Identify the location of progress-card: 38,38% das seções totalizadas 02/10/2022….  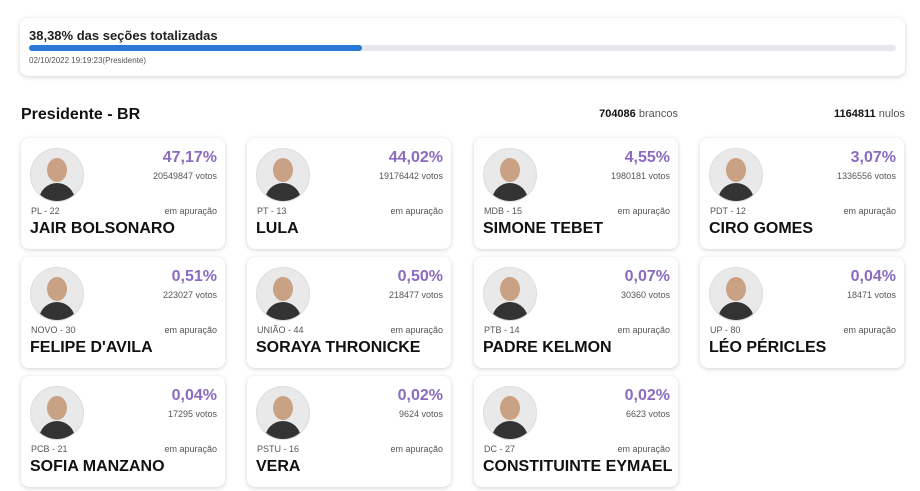
(462, 47).